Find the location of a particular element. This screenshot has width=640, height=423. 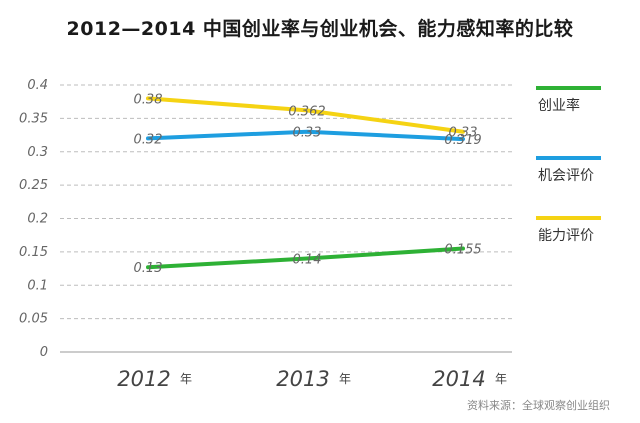

data-label: 0.362 is located at coordinates (306, 111).